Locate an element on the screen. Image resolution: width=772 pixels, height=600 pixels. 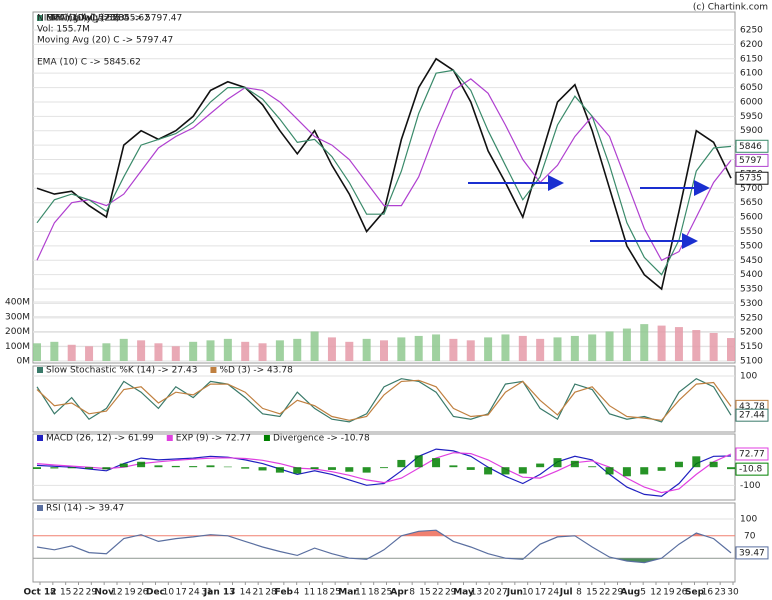
legend-label: Moving Avg (20) C -> 5797.47 is located at coordinates (114, 19).